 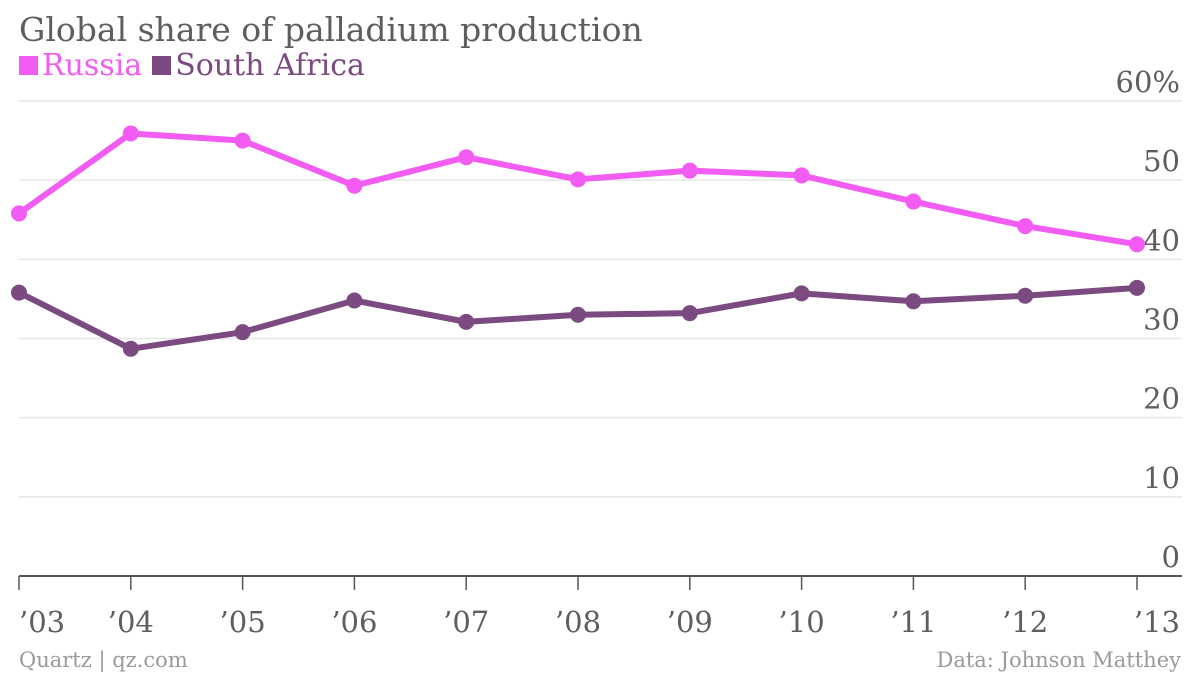 I want to click on x-tick-label: ’10, so click(x=802, y=622).